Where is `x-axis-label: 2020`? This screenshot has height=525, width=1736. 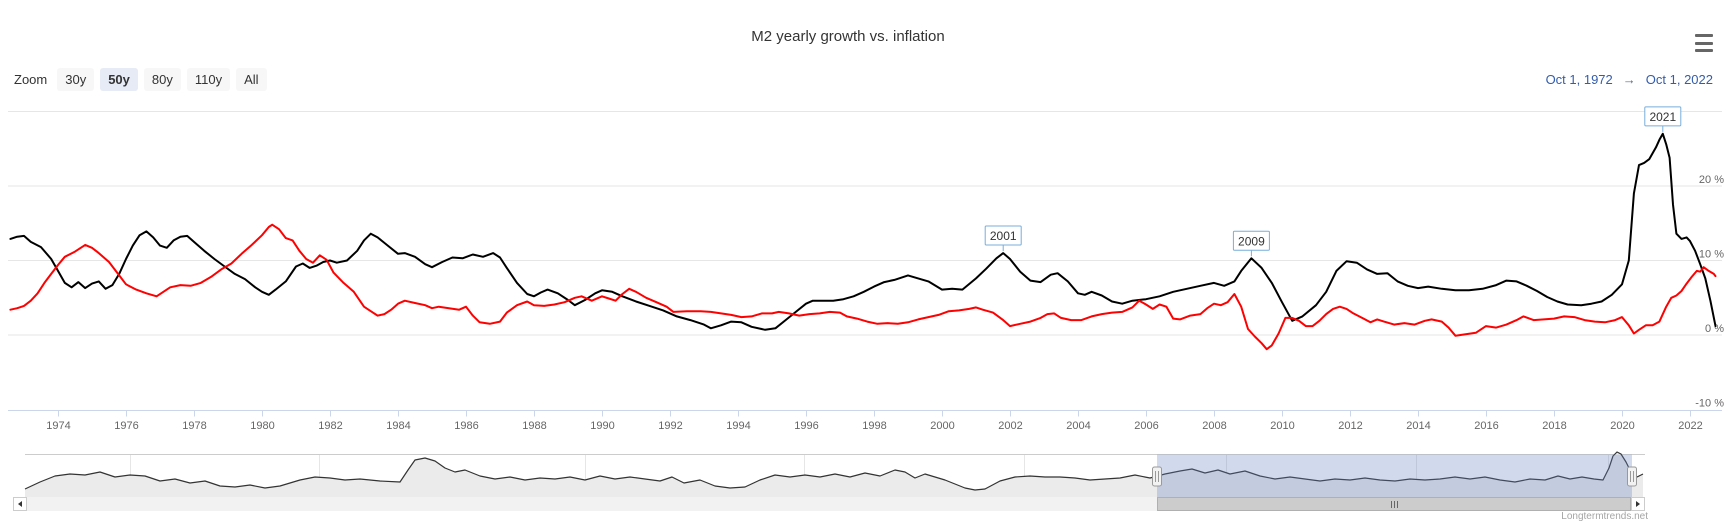
x-axis-label: 2020 is located at coordinates (1622, 426).